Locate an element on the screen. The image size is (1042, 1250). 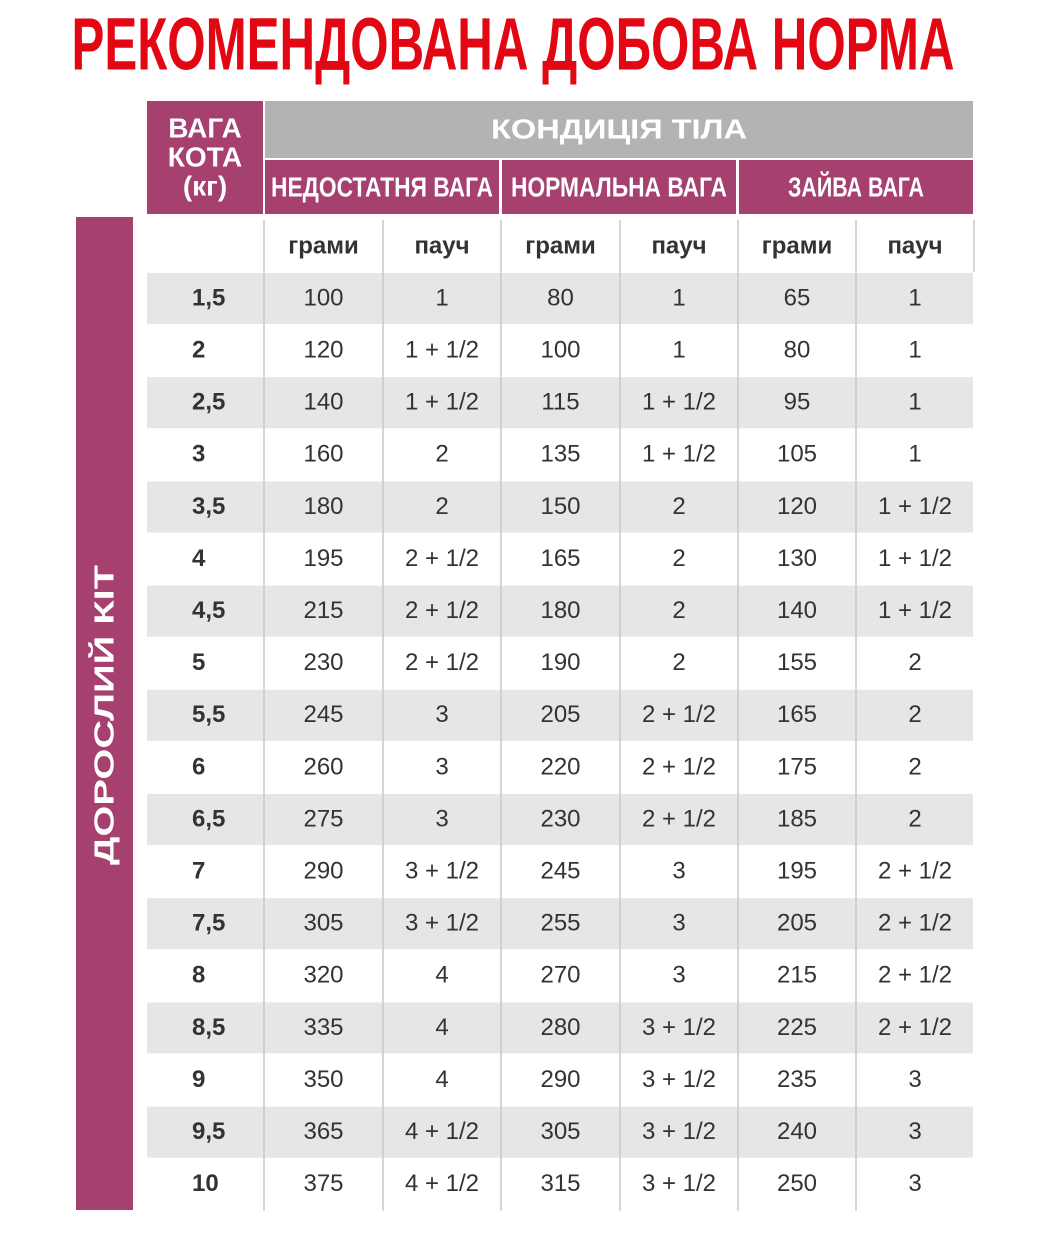
weight-cell: 4 is located at coordinates (199, 558).